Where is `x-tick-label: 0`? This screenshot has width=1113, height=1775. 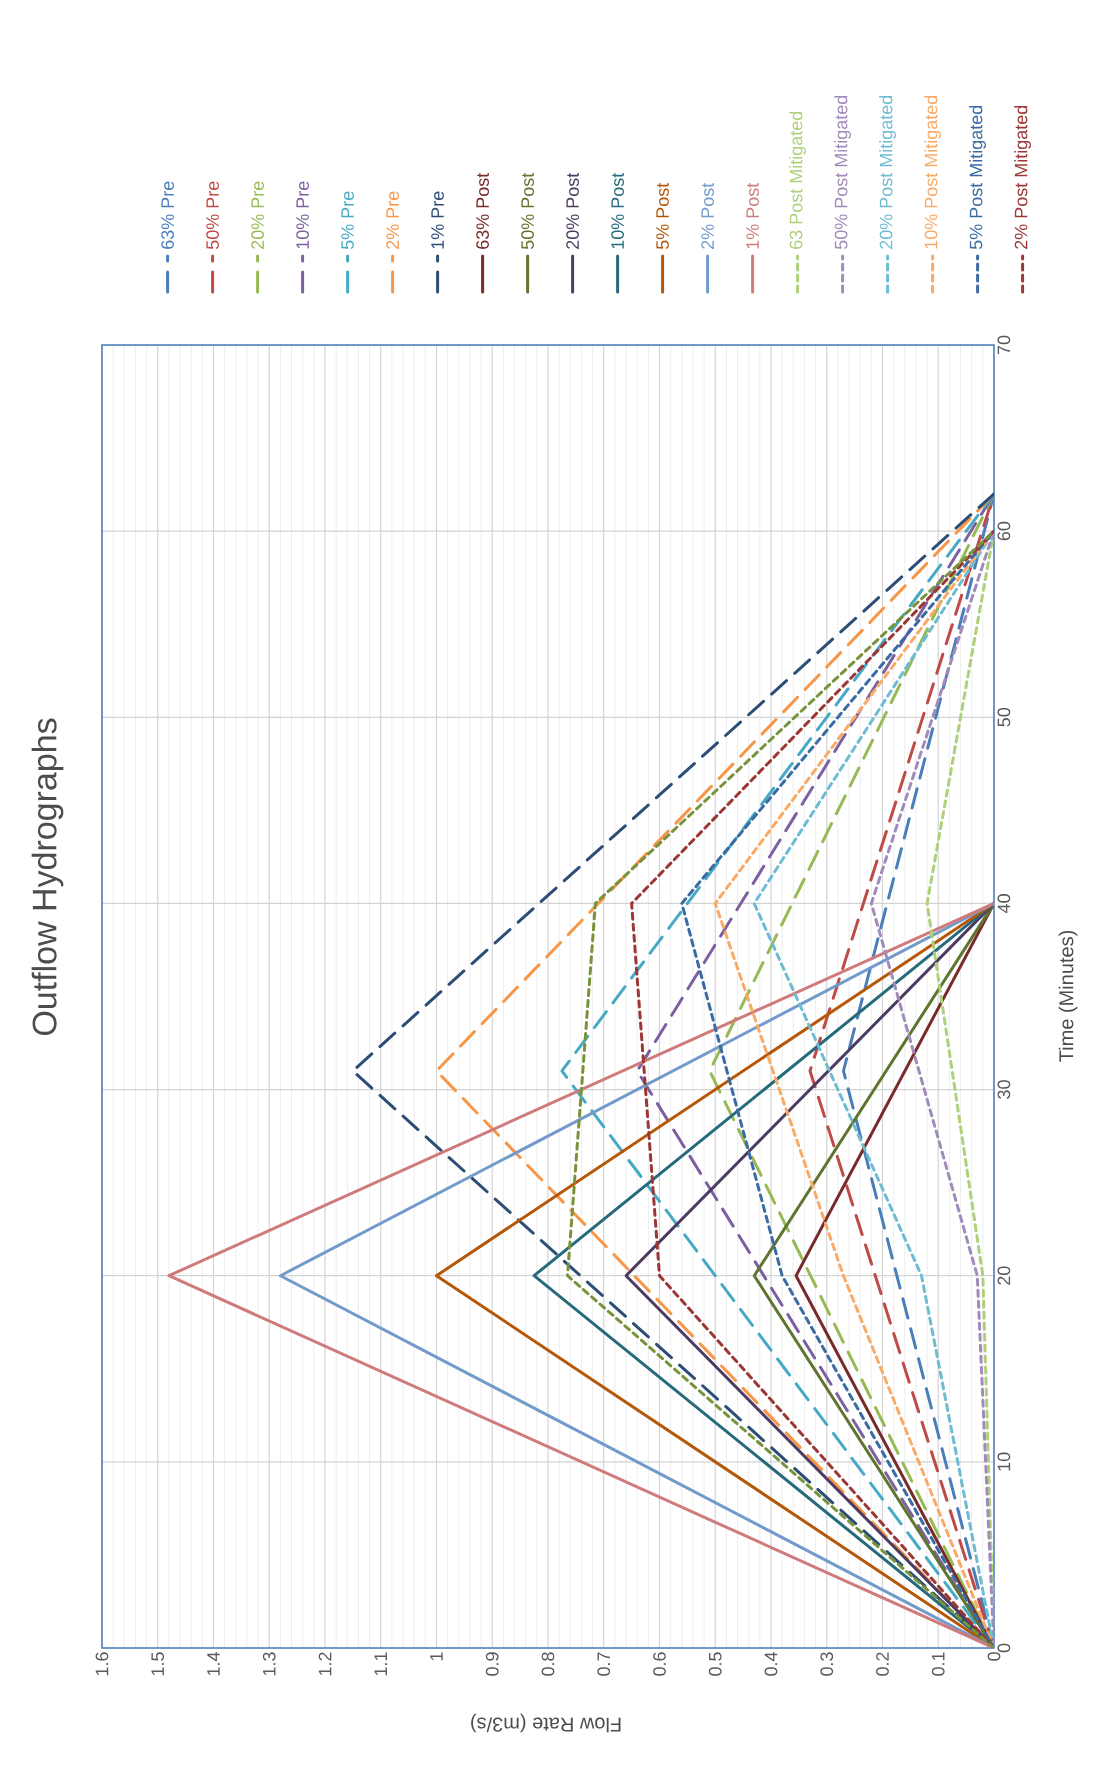
x-tick-label: 0 is located at coordinates (994, 1656).